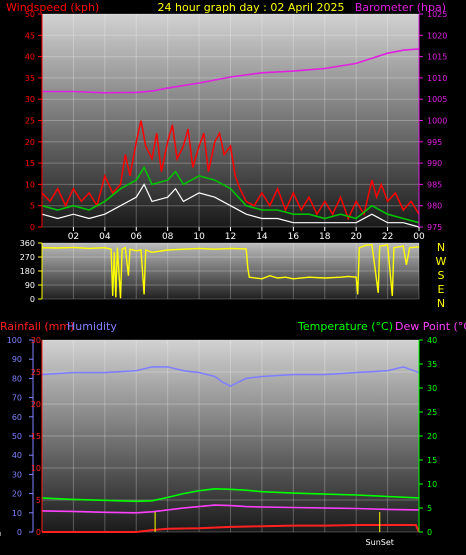 This screenshot has width=466, height=555. What do you see at coordinates (36, 468) in the screenshot?
I see `rain-tick-label: 10` at bounding box center [36, 468].